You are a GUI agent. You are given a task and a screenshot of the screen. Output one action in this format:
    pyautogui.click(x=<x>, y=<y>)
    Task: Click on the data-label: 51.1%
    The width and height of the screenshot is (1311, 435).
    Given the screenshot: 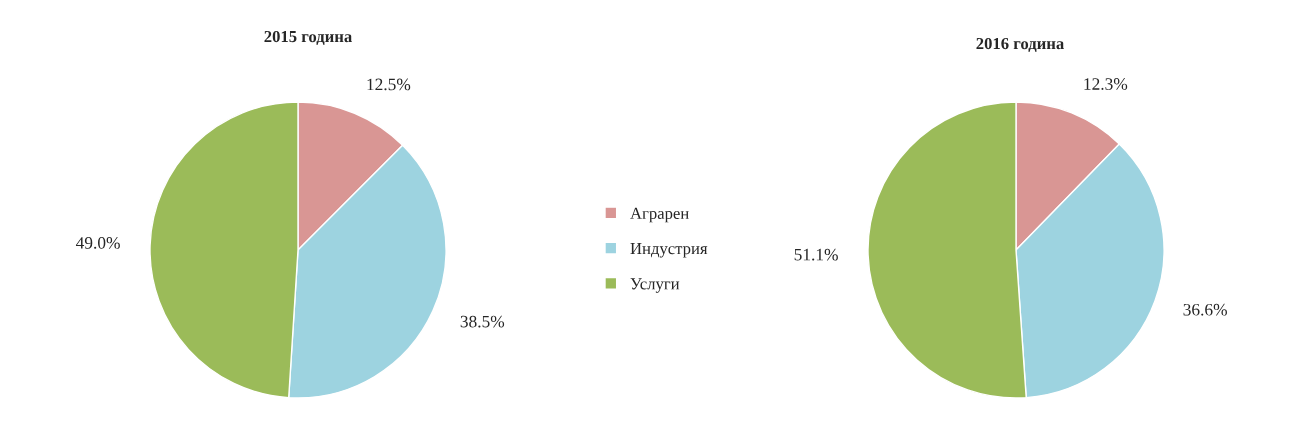 What is the action you would take?
    pyautogui.click(x=816, y=254)
    